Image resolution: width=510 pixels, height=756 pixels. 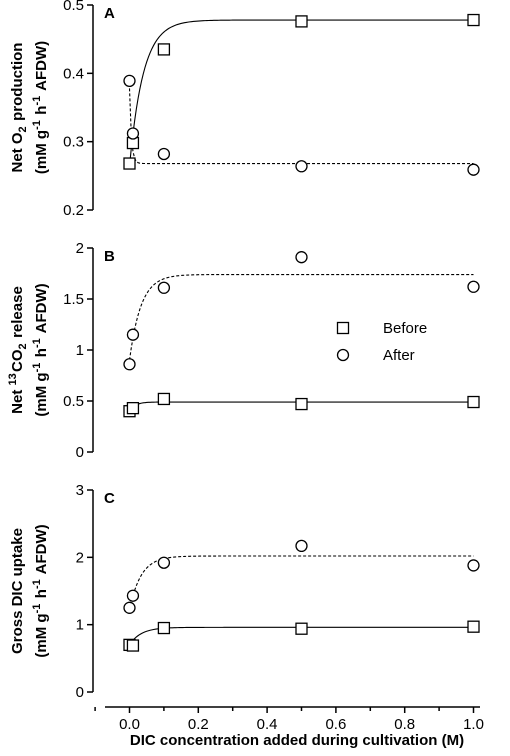 What do you see at coordinates (73, 299) in the screenshot?
I see `y-tick-label: 1.5` at bounding box center [73, 299].